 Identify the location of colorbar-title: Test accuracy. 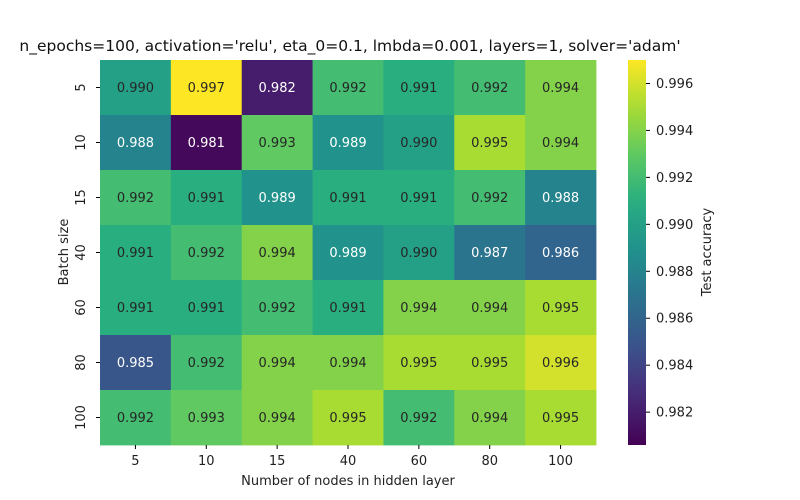
(707, 253).